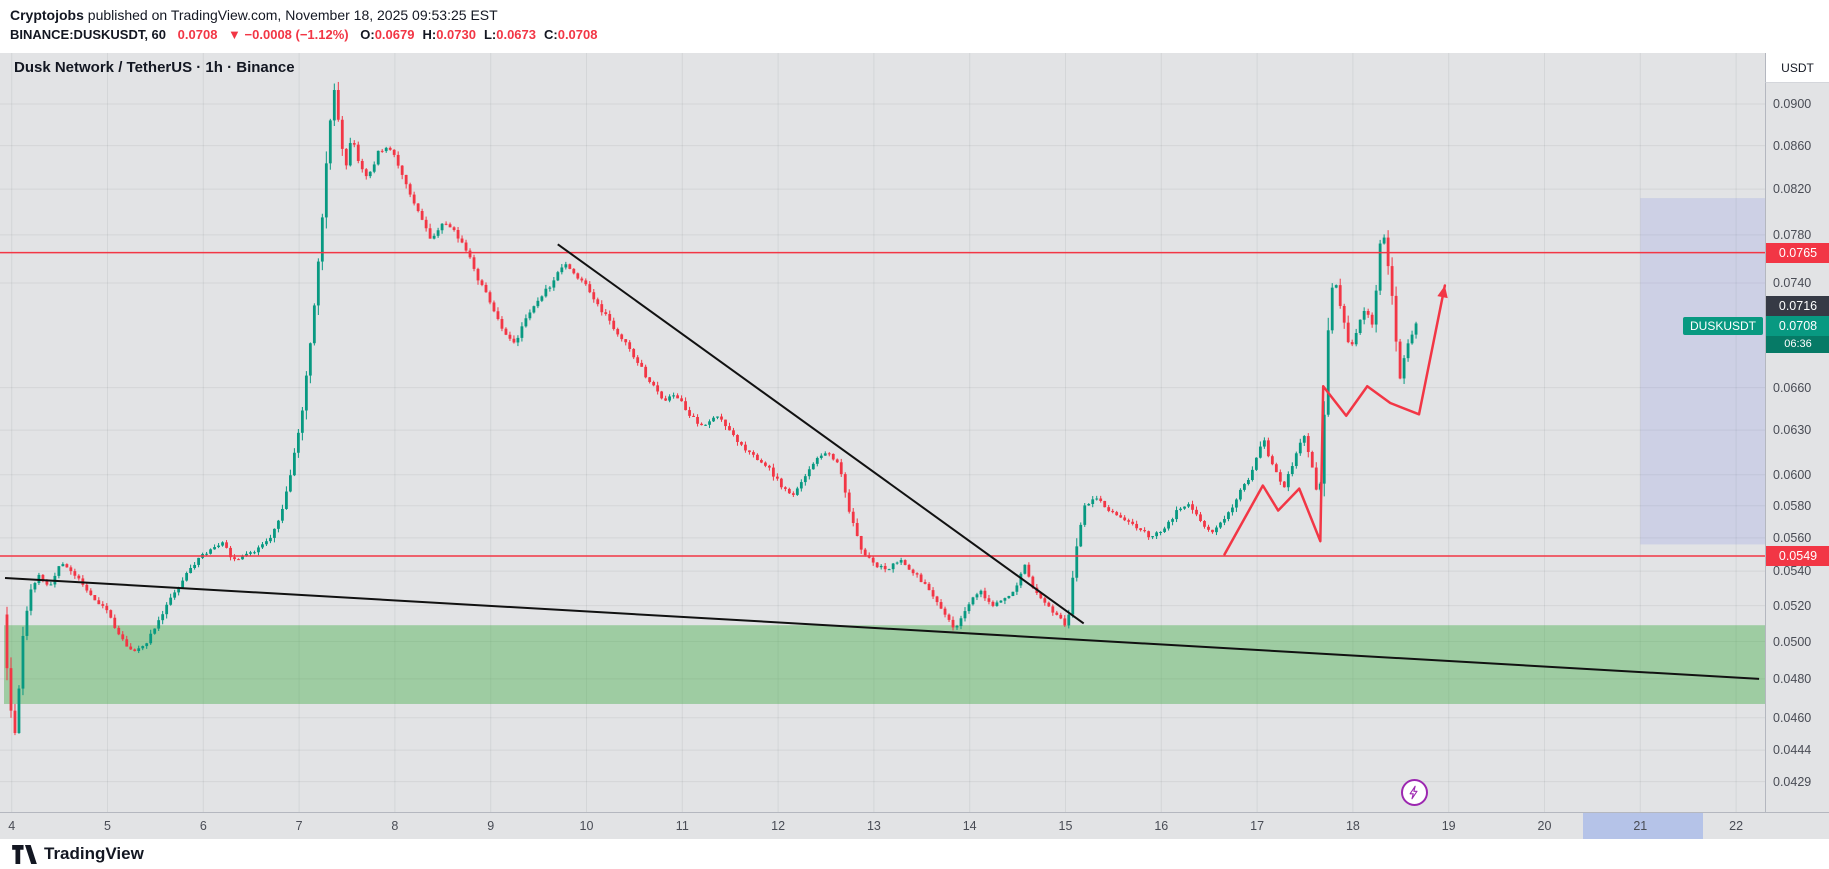  What do you see at coordinates (1792, 474) in the screenshot?
I see `price-tick-label: 0.0600` at bounding box center [1792, 474].